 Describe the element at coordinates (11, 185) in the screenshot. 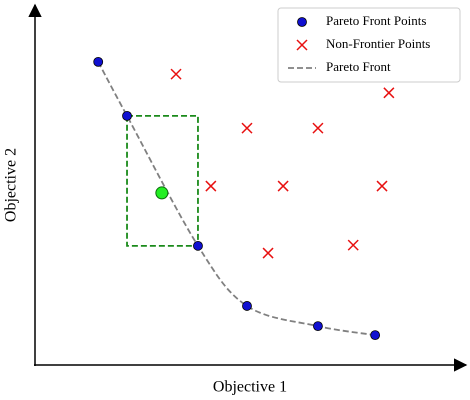

I see `y-axis-label: Objective 2` at that location.